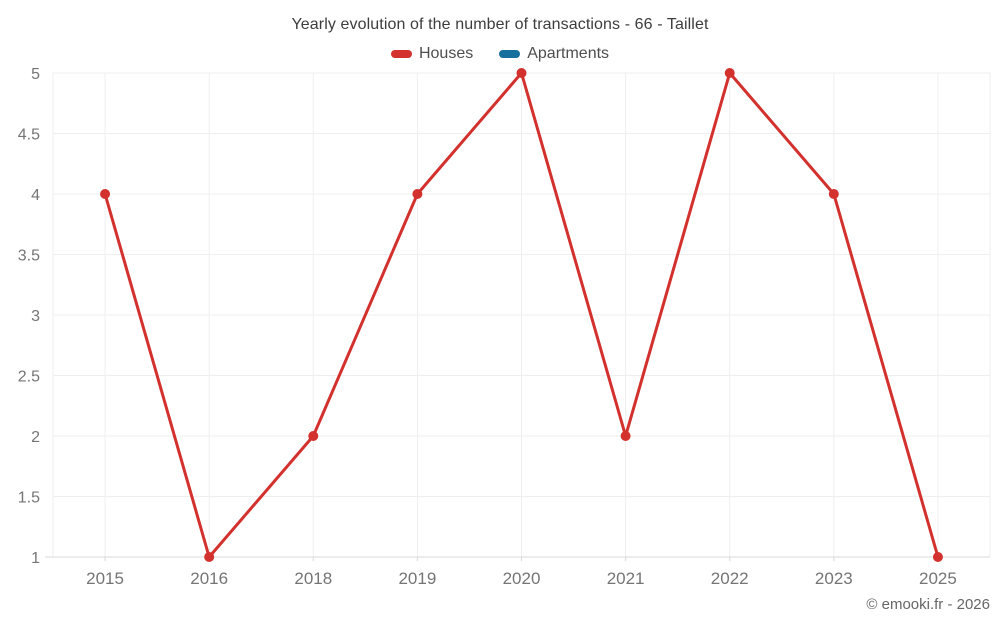 This screenshot has height=625, width=1000. I want to click on x-axis-tick-label: 2020, so click(522, 578).